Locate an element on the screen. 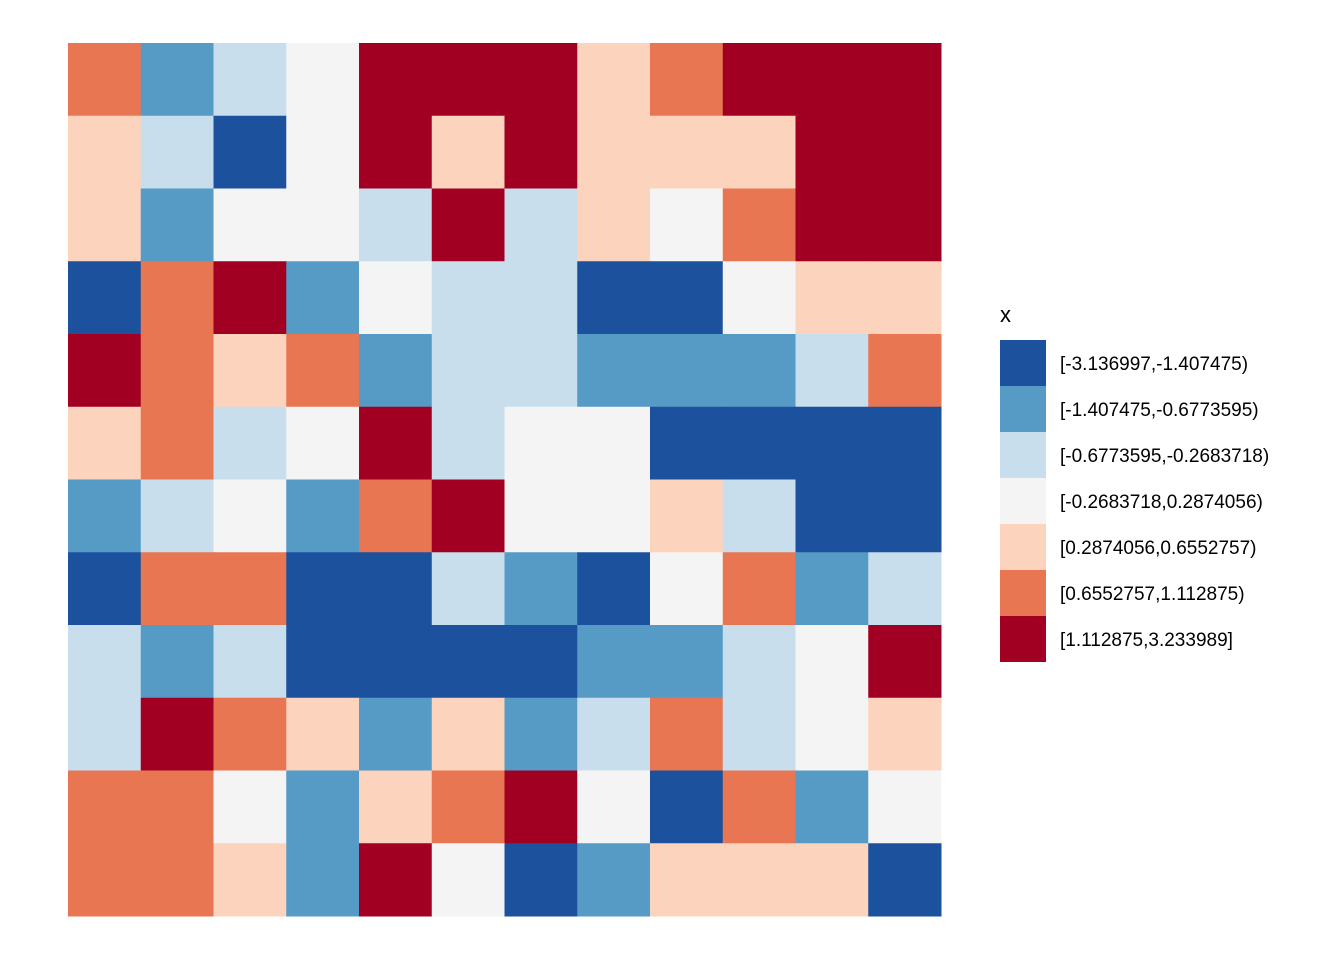 The width and height of the screenshot is (1344, 960). legend-item: [0.6552757,1.112875) is located at coordinates (1122, 593).